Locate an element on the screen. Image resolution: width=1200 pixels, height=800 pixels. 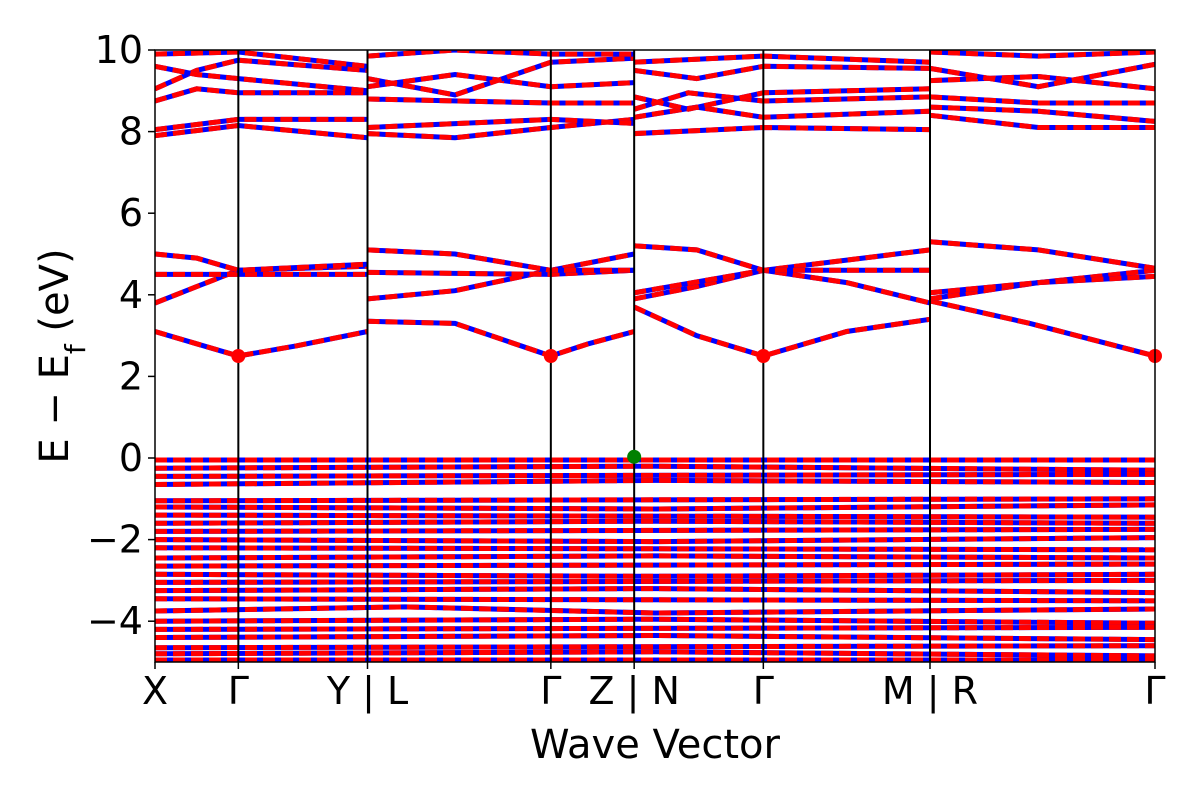
x-tick-label-7: Γ is located at coordinates (1154, 691).